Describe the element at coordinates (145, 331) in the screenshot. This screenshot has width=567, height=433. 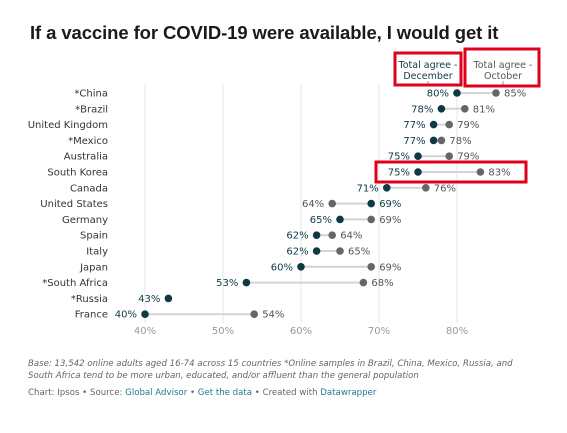
I see `x-tick-label: 40%` at that location.